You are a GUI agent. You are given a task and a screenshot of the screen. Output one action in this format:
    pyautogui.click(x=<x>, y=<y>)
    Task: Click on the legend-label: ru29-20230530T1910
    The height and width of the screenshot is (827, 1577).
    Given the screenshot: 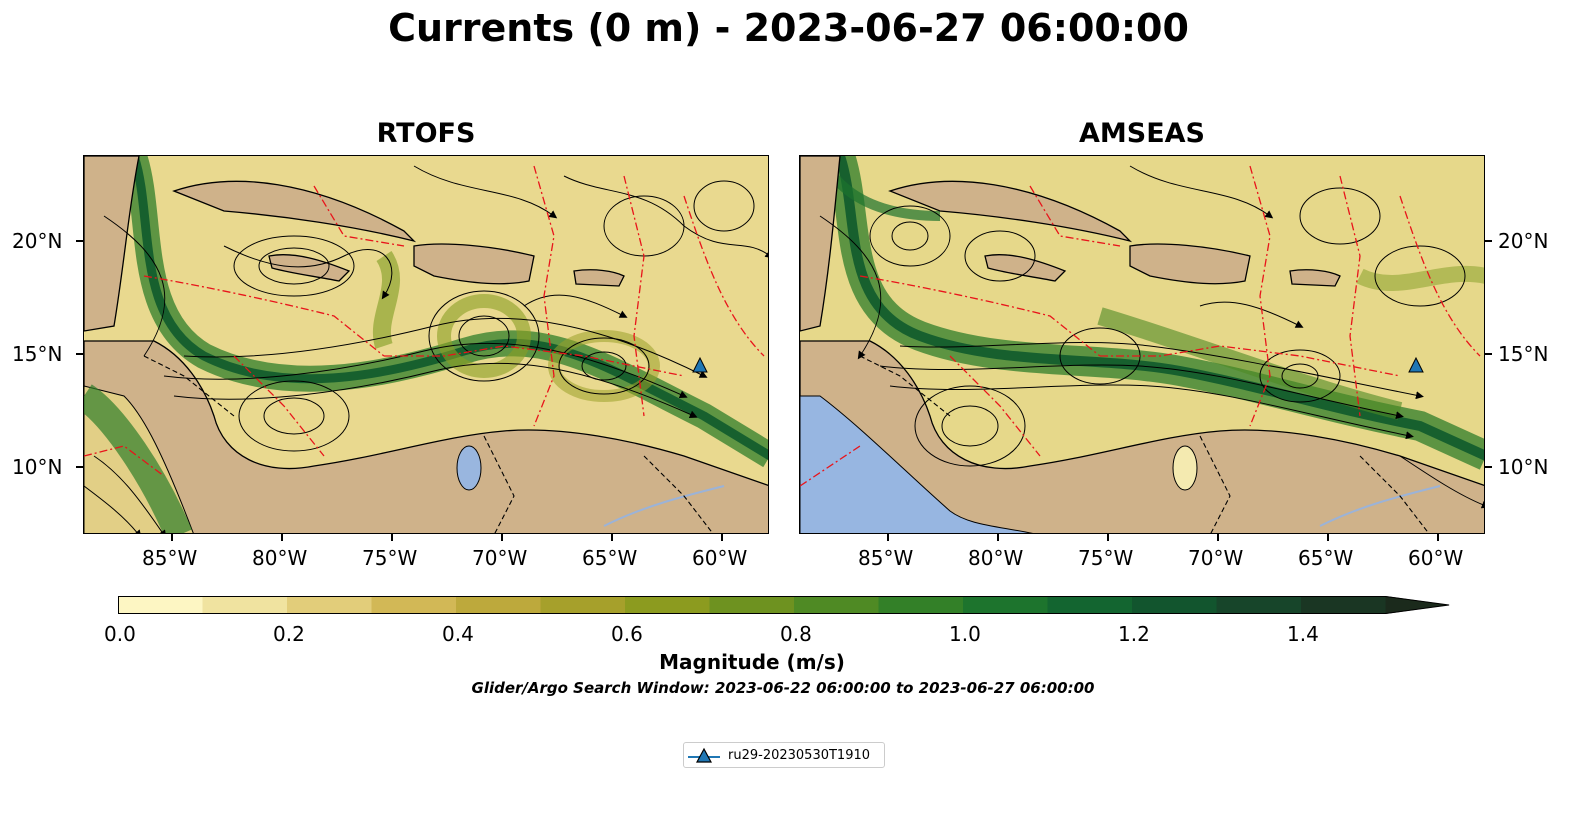 What is the action you would take?
    pyautogui.click(x=799, y=755)
    